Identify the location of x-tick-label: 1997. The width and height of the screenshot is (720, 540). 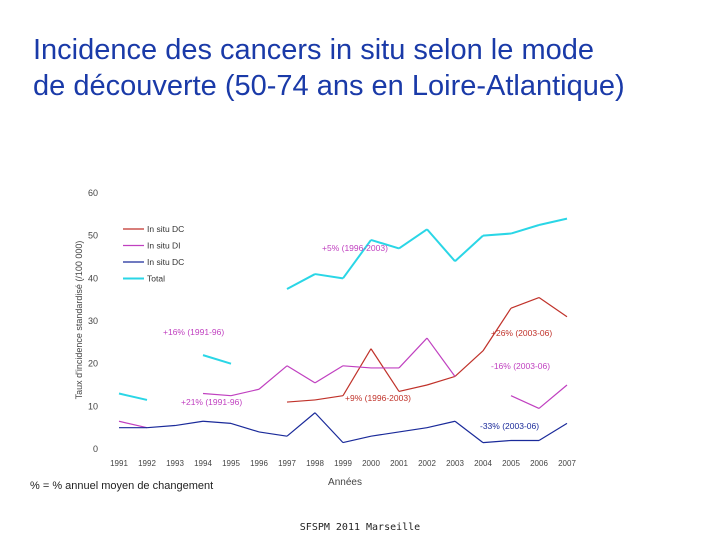
(287, 463).